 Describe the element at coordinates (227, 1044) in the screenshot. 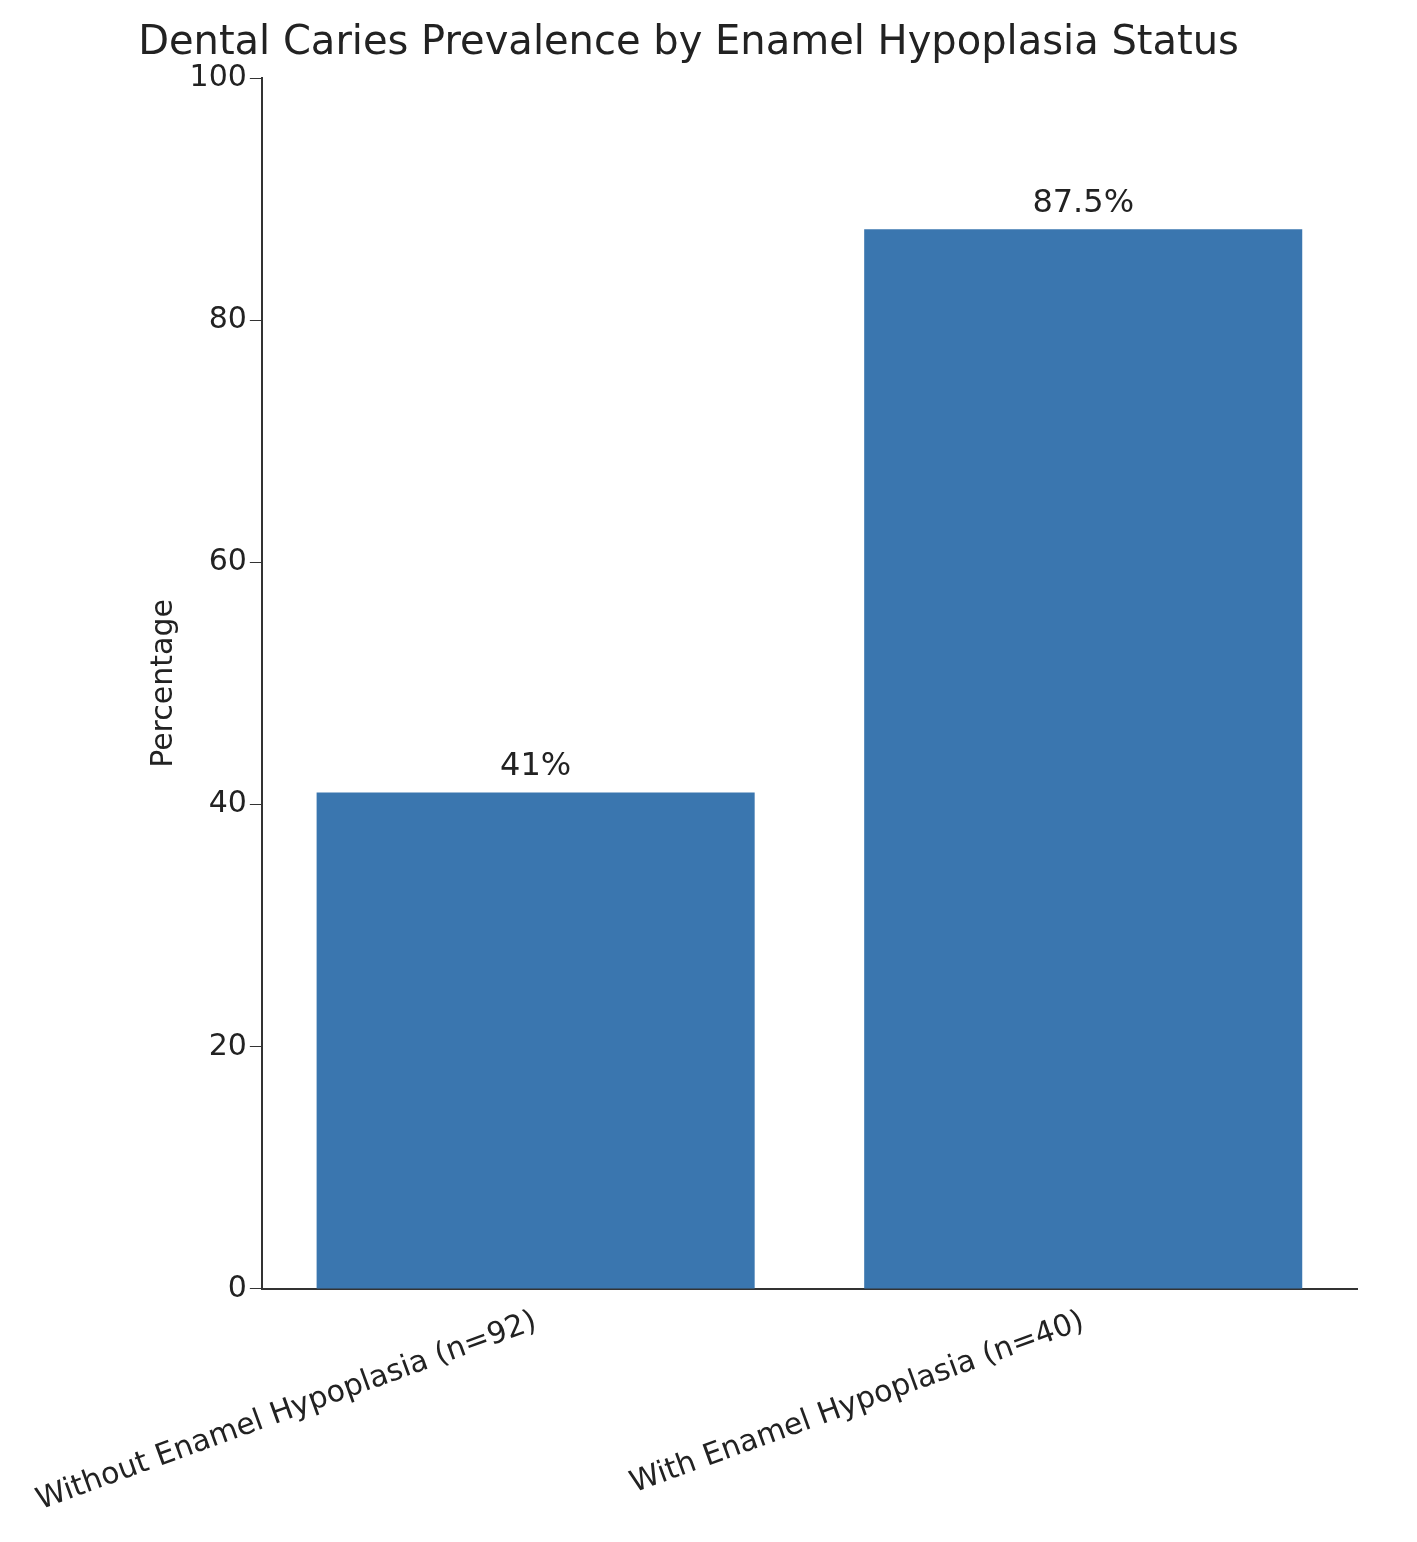

I see `y-tick-label: 20` at that location.